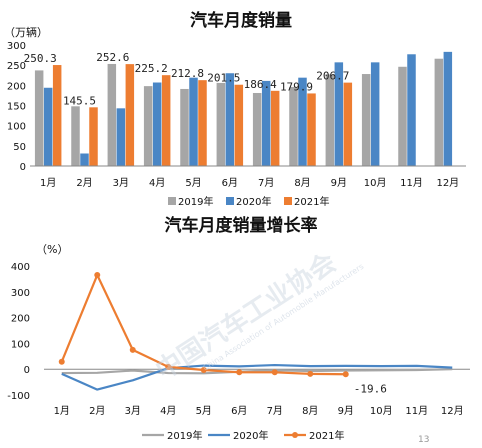  Describe the element at coordinates (23, 167) in the screenshot. I see `bar-ytick-label: 0` at that location.